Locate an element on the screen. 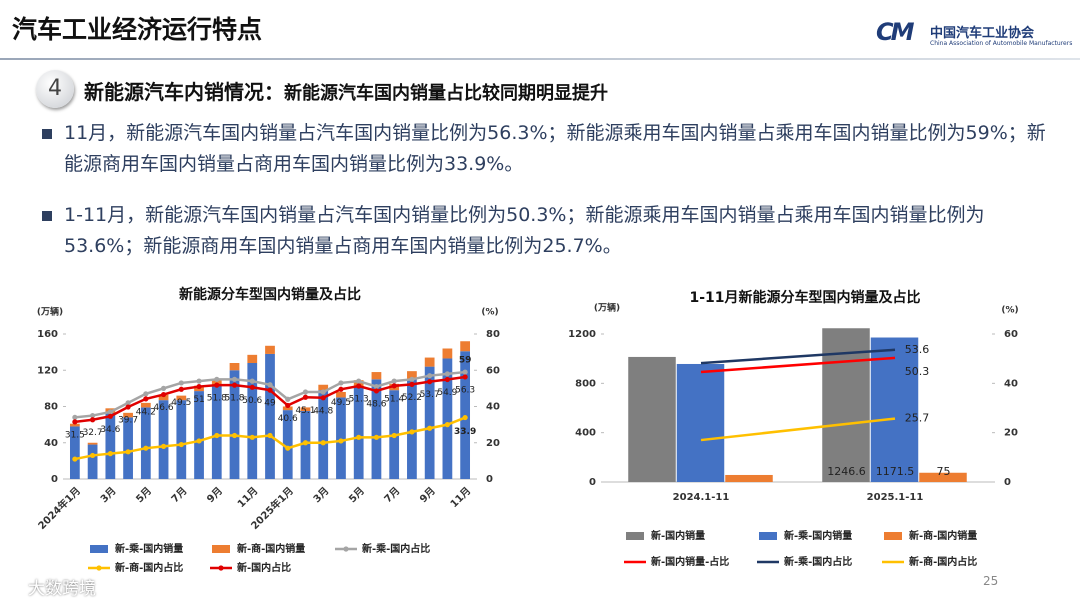 The image size is (1080, 607). data-label: 53.6 is located at coordinates (917, 349).